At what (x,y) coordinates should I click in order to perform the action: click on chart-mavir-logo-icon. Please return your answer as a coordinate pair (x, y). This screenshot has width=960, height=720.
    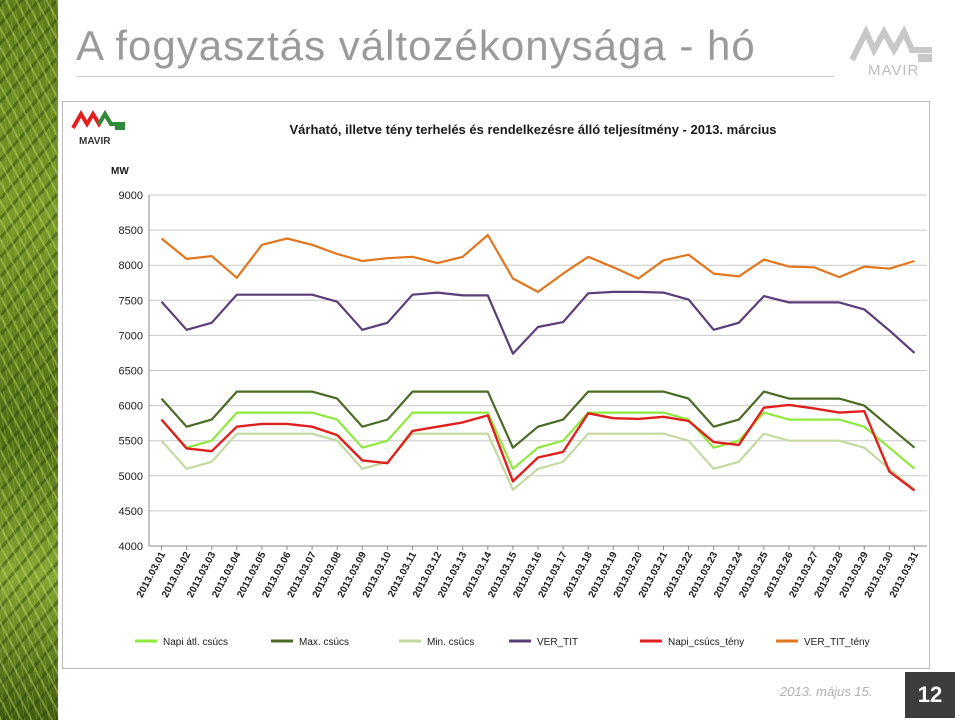
    Looking at the image, I should click on (98, 120).